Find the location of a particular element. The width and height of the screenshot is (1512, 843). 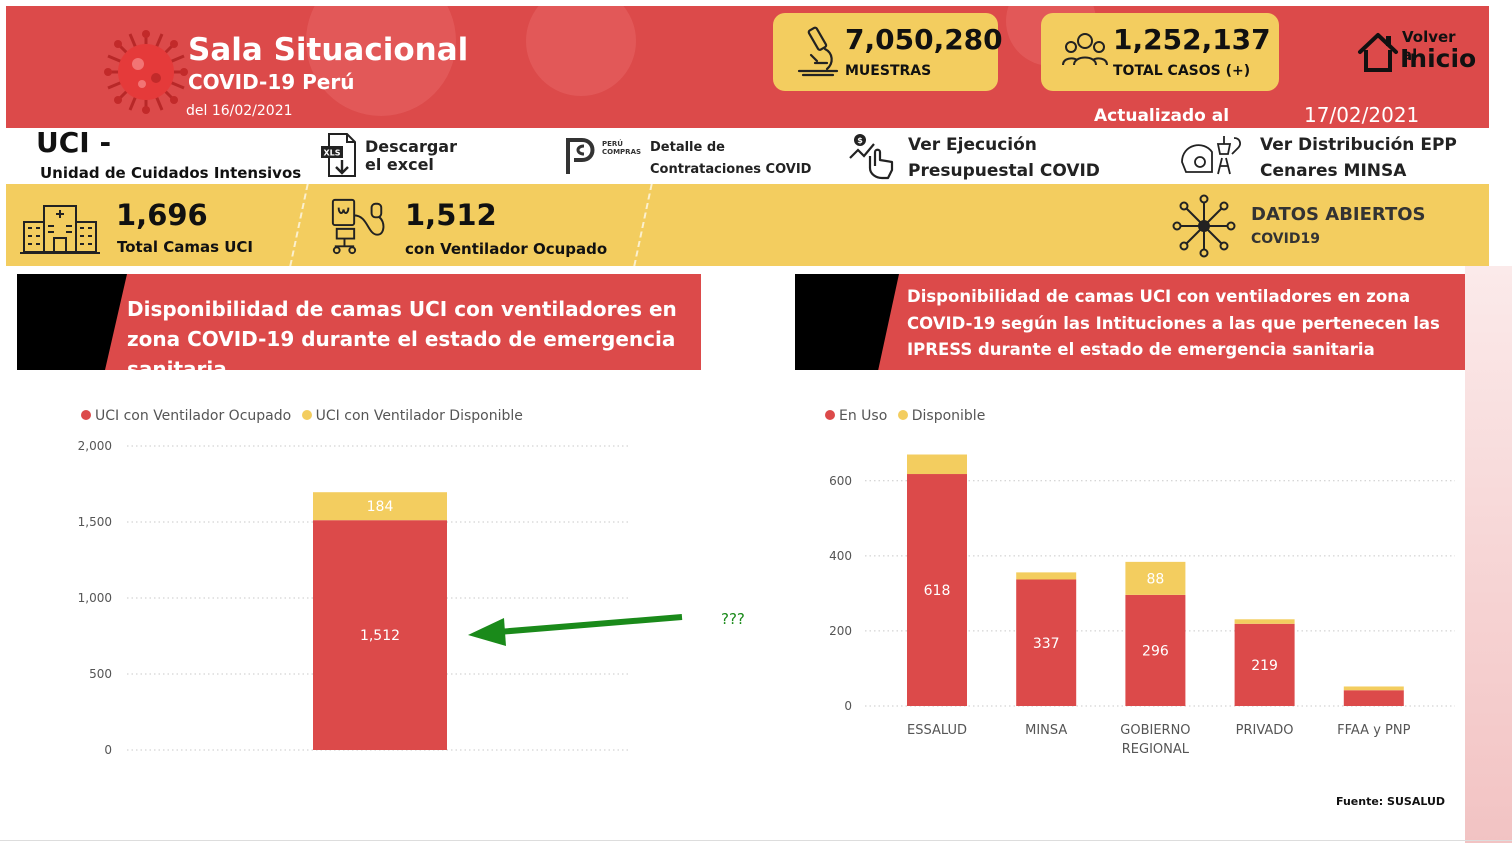

ppe-equipment-icon is located at coordinates (1211, 155).